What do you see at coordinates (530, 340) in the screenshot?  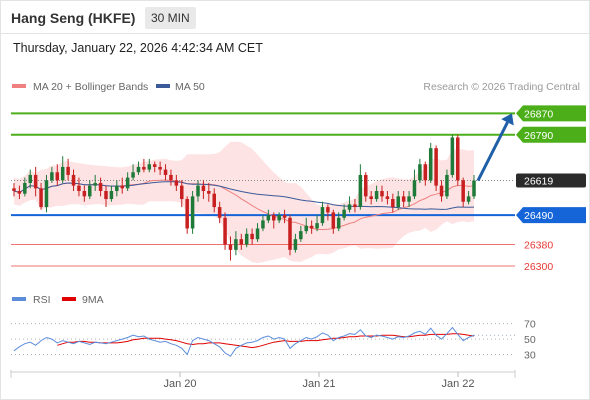 I see `rsi-tick-label: 50` at bounding box center [530, 340].